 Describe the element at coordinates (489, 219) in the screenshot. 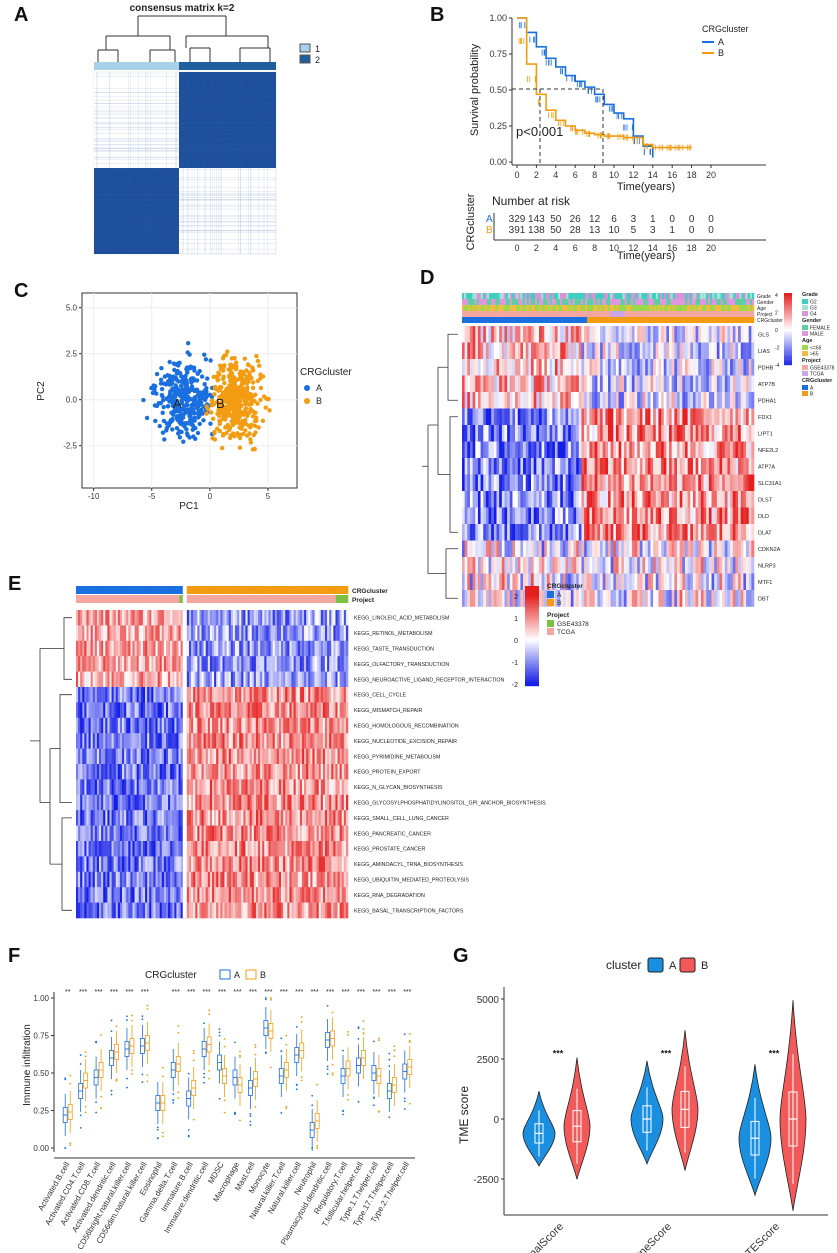

I see `risk-group-a: A` at that location.